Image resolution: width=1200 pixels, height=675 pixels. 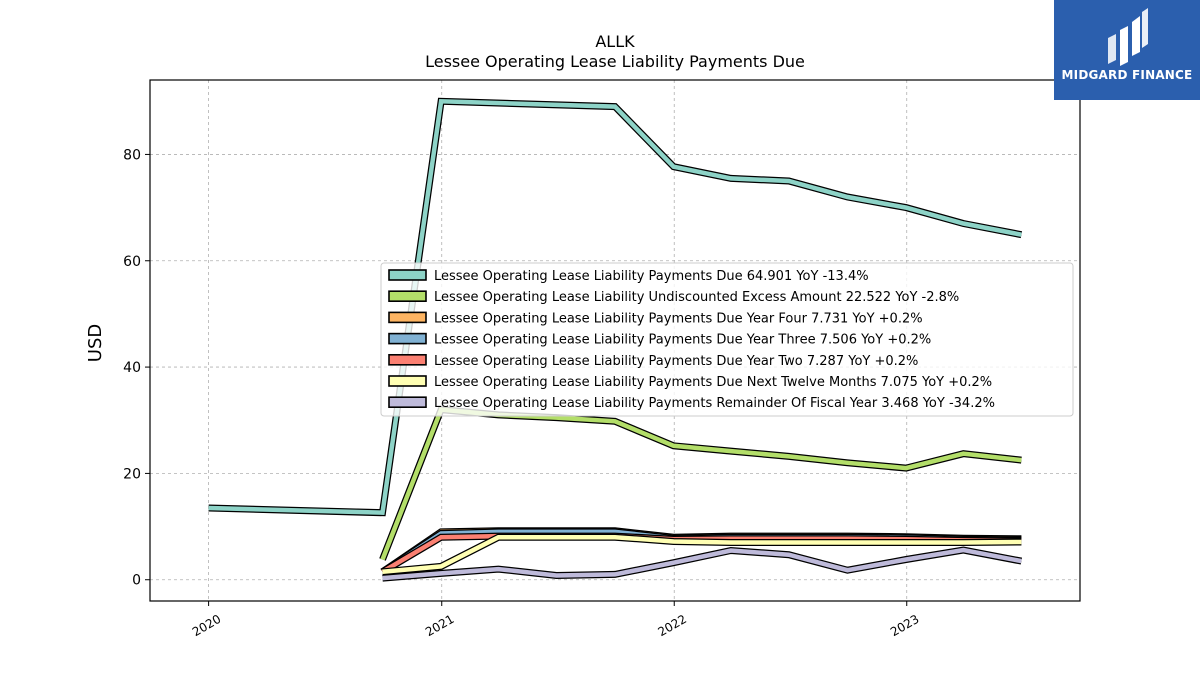 I want to click on x-tick-label: 2023, so click(x=904, y=625).